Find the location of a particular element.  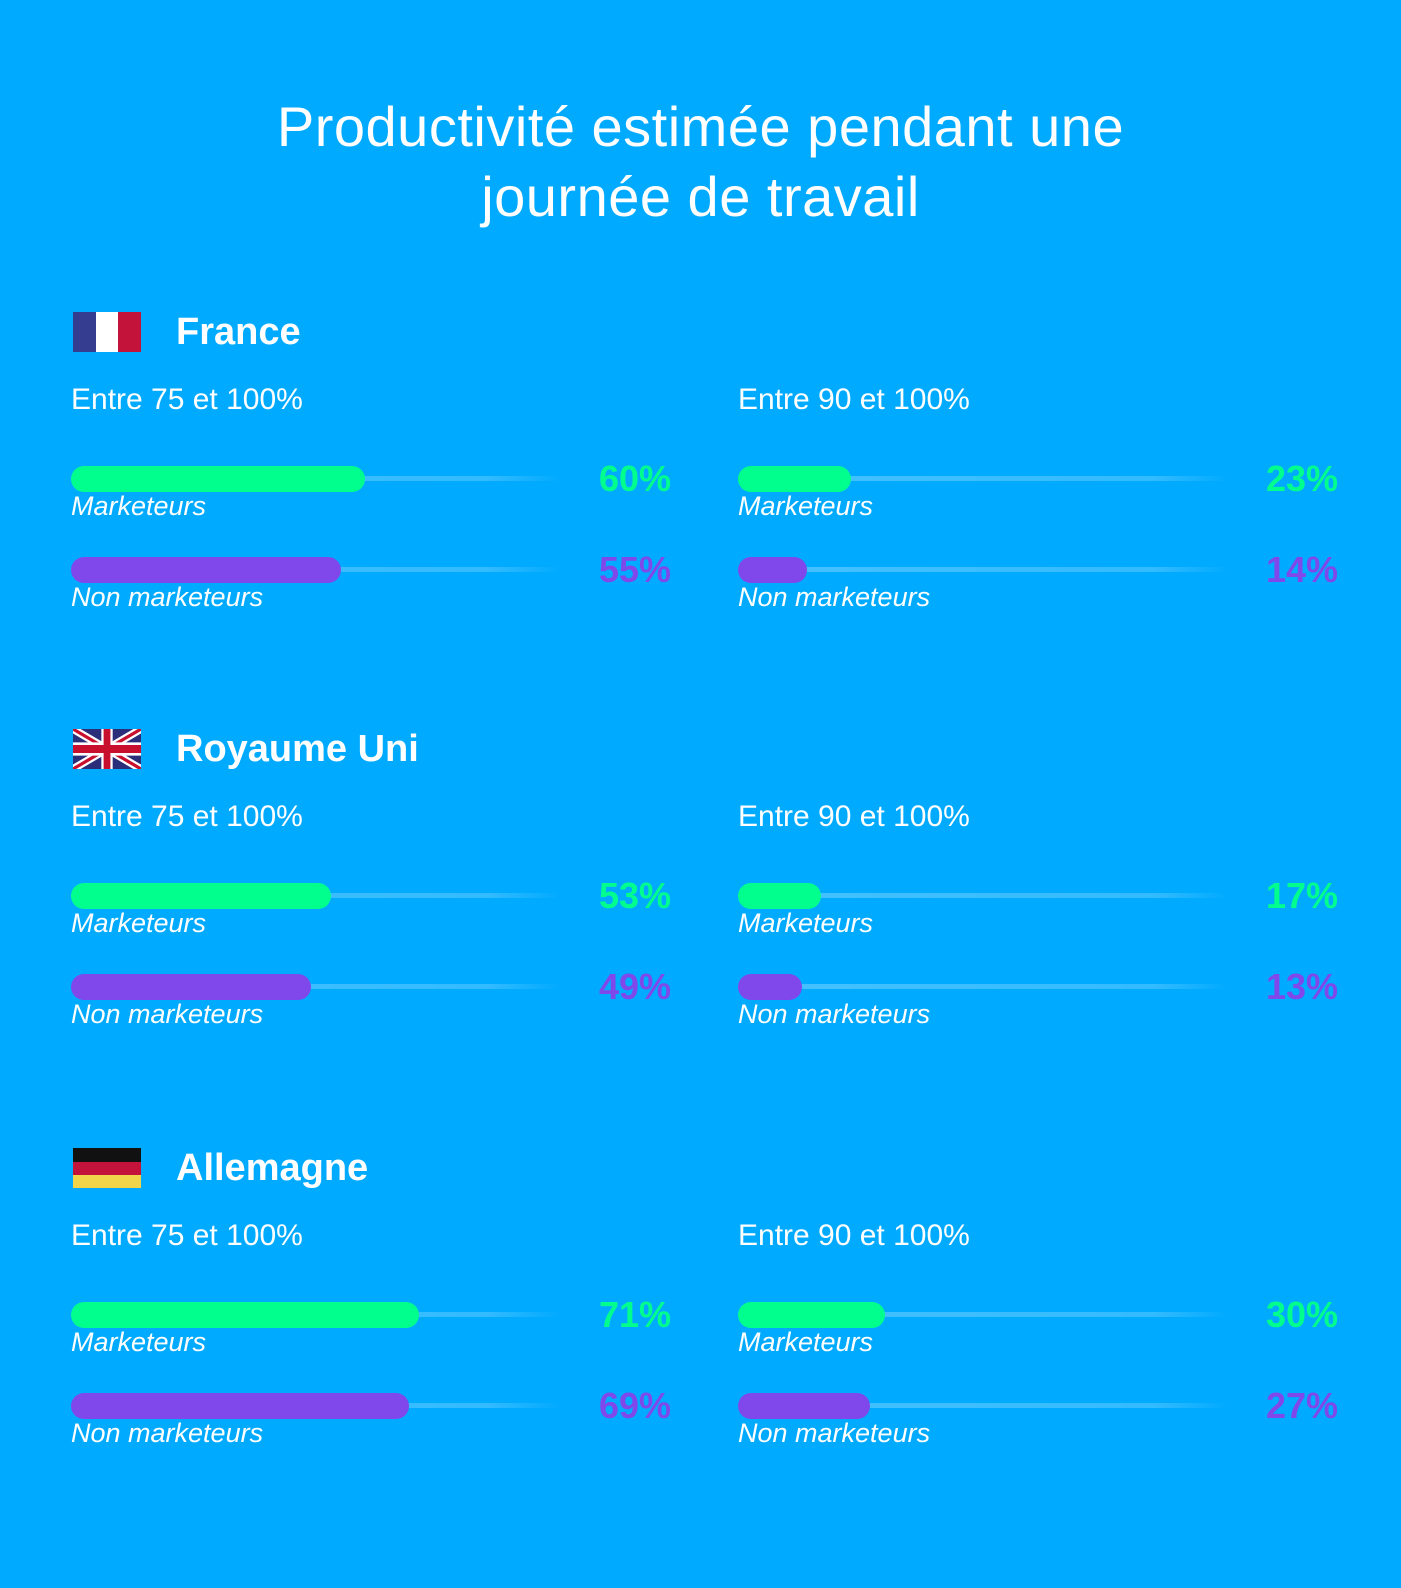

bar-row: 49% is located at coordinates (371, 986).